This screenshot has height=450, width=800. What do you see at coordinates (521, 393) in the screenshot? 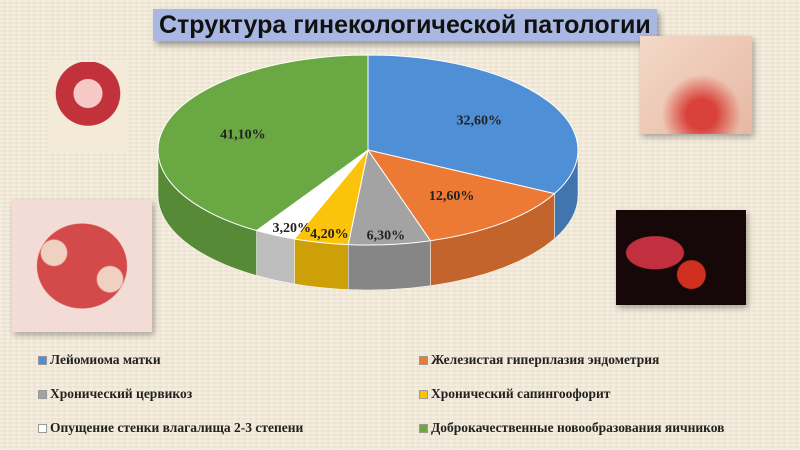
I see `legend-label: Хронический сапингоофорит` at bounding box center [521, 393].